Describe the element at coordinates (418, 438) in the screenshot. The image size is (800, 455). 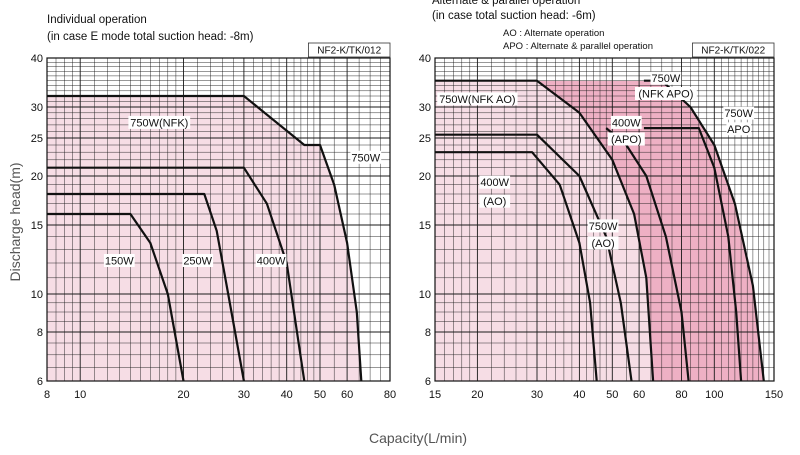
I see `x-axis-label: Capacity(L/min)` at that location.